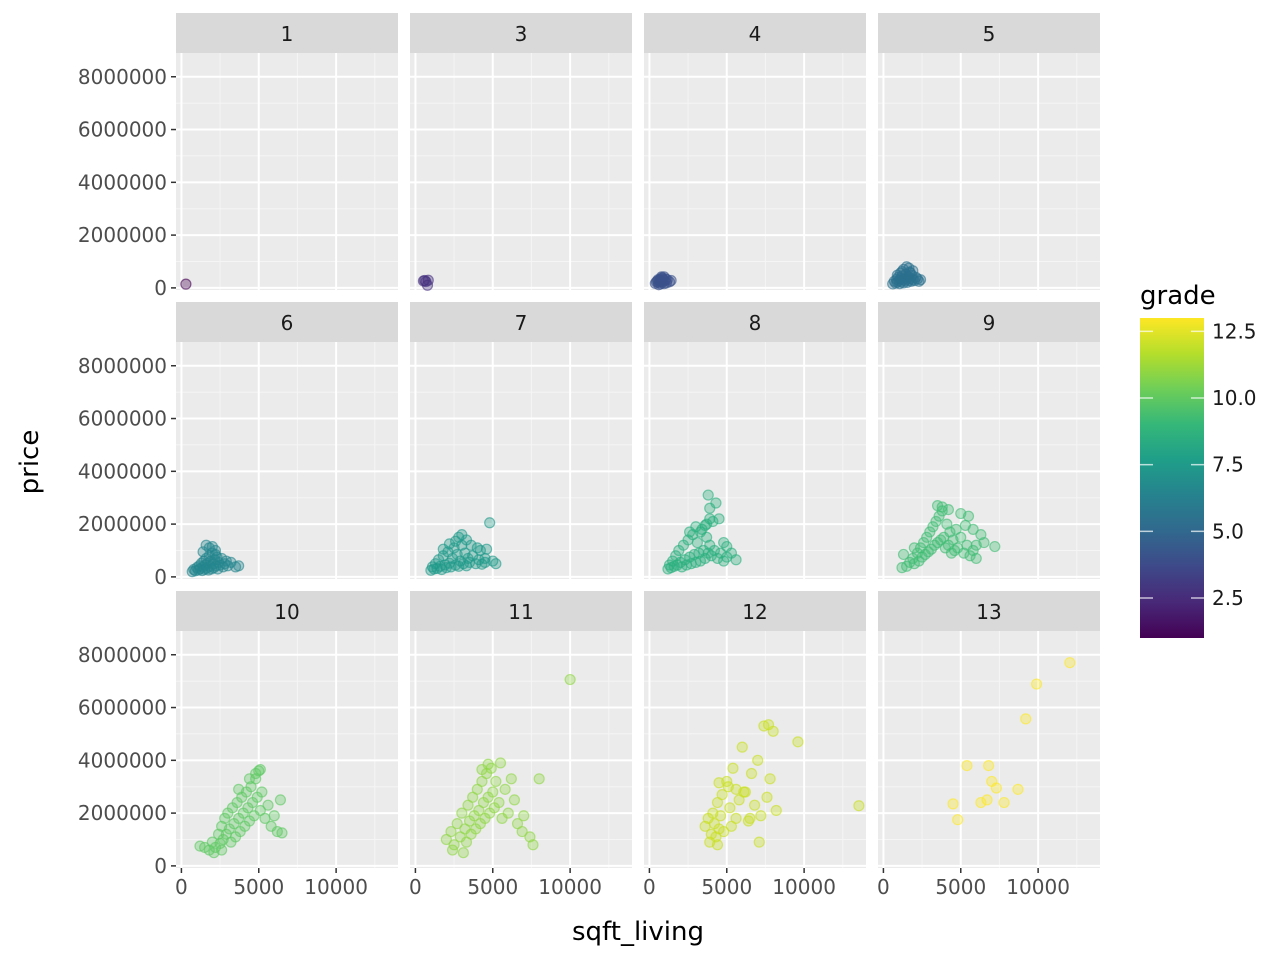 Image resolution: width=1280 pixels, height=960 pixels. I want to click on facet-panel-3: 3, so click(521, 152).